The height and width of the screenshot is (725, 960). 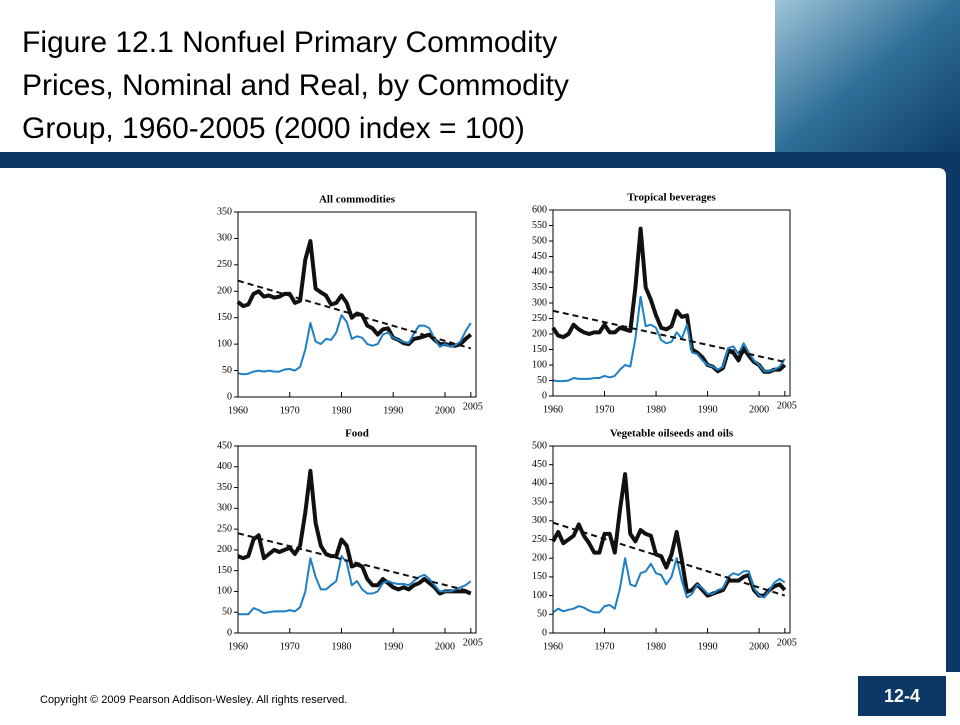 What do you see at coordinates (480, 160) in the screenshot?
I see `header-bar` at bounding box center [480, 160].